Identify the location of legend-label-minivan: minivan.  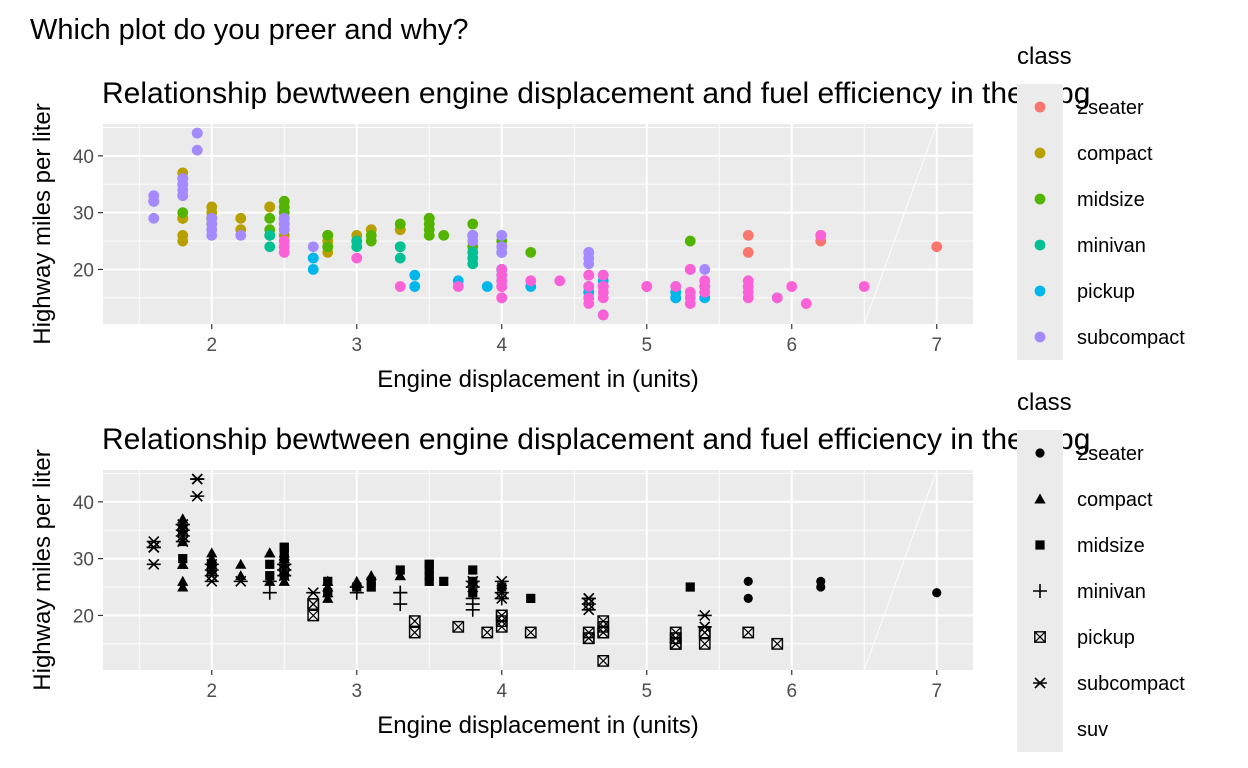
(1111, 246).